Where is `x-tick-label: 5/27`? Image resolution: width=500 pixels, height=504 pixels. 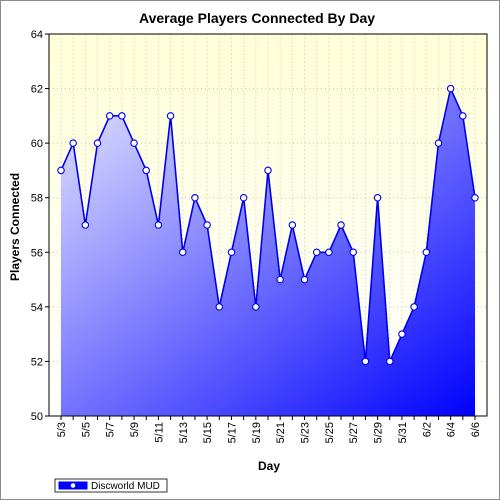
x-tick-label: 5/27 is located at coordinates (354, 432).